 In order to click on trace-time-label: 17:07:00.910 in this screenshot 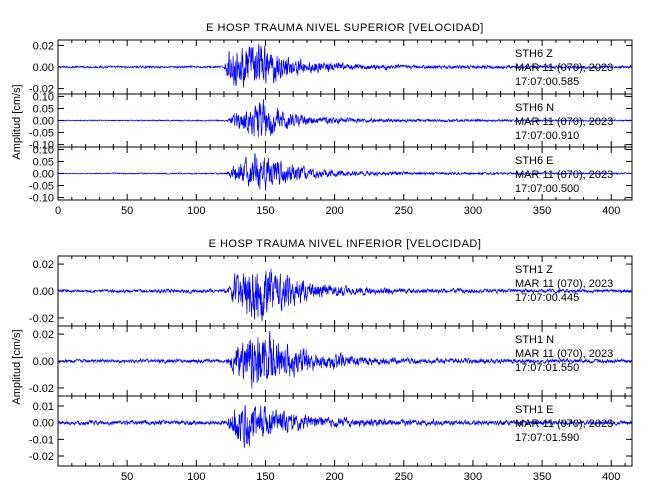, I will do `click(547, 136)`.